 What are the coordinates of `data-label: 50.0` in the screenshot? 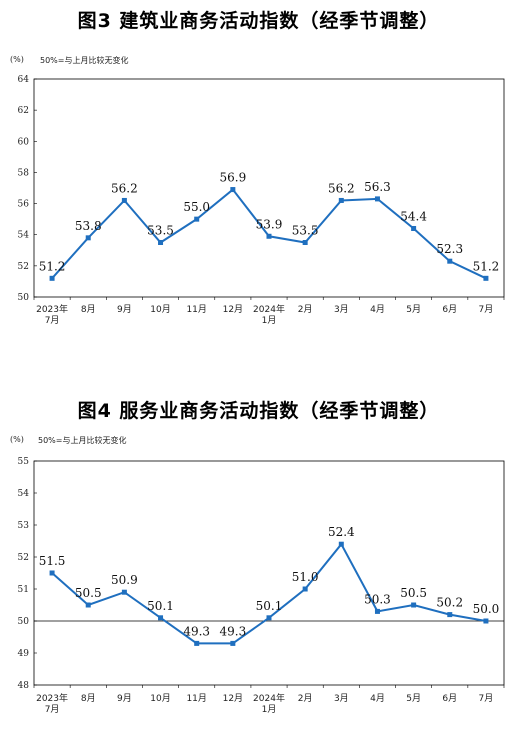 It's located at (486, 609).